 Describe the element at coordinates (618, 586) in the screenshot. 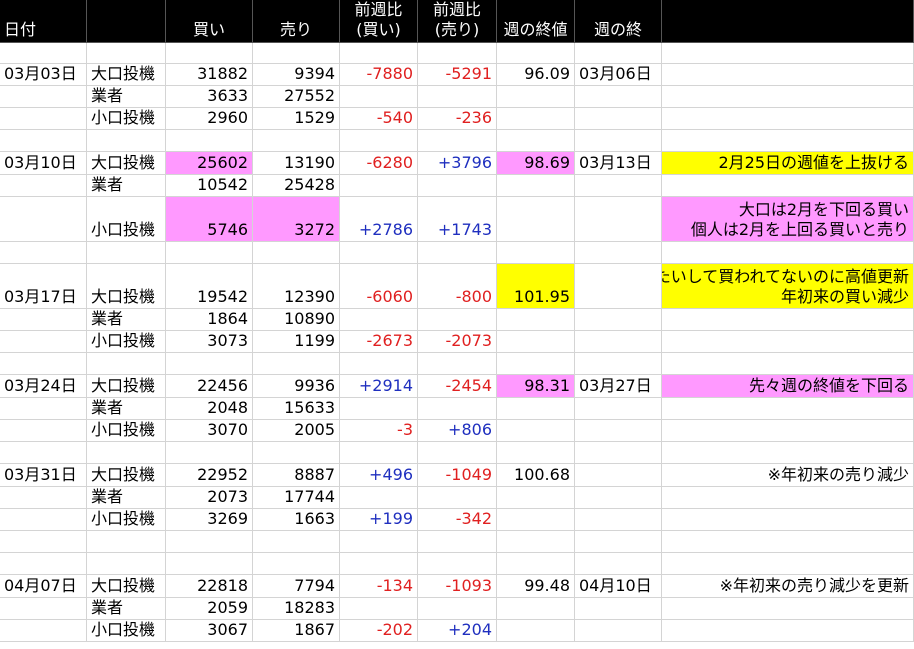

I see `cell-week-end: 04月10日` at that location.